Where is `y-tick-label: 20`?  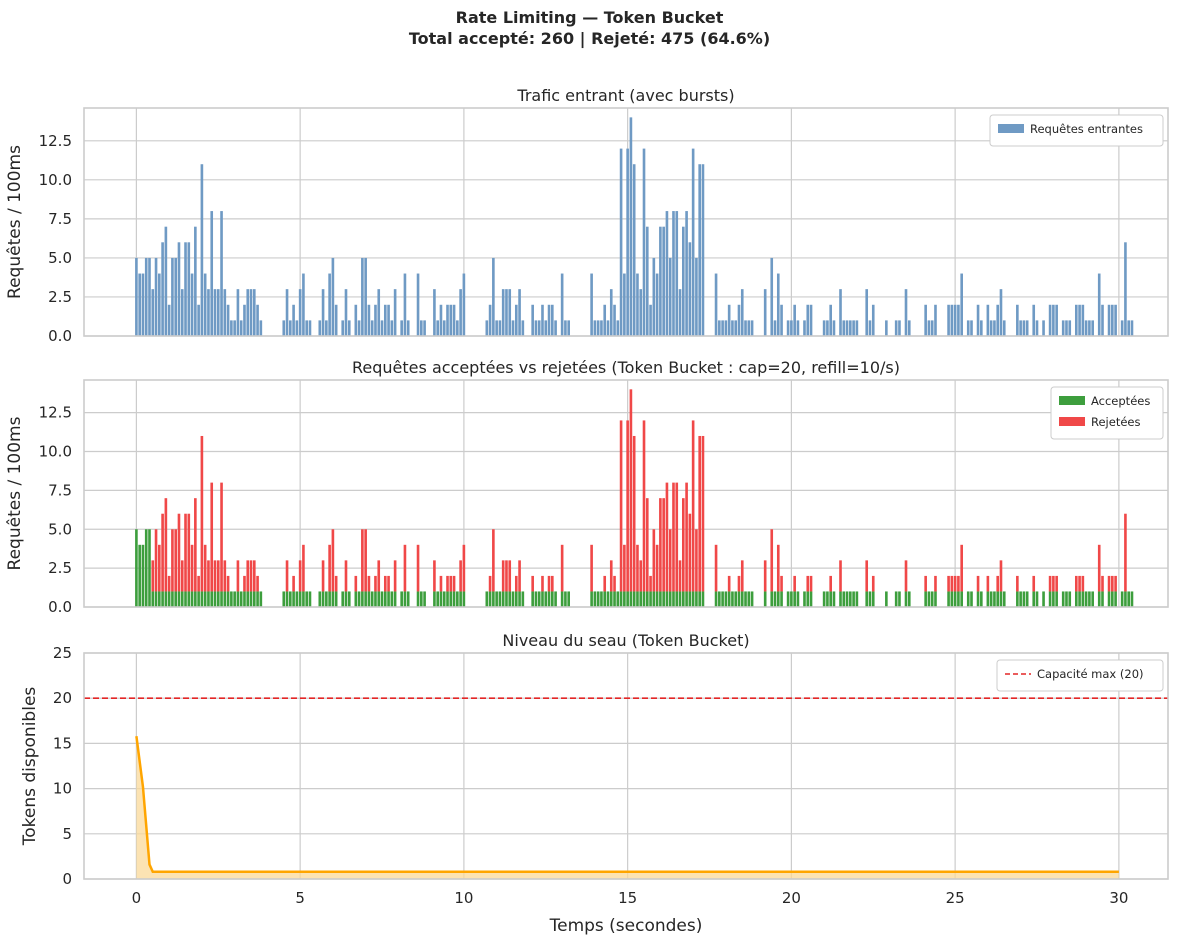 y-tick-label: 20 is located at coordinates (62, 698).